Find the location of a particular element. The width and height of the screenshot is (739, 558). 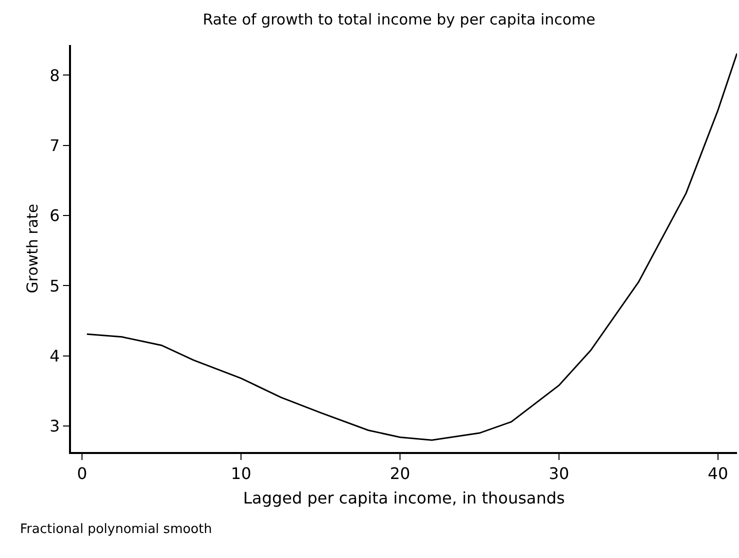

x-tick-label: 20 is located at coordinates (400, 474).